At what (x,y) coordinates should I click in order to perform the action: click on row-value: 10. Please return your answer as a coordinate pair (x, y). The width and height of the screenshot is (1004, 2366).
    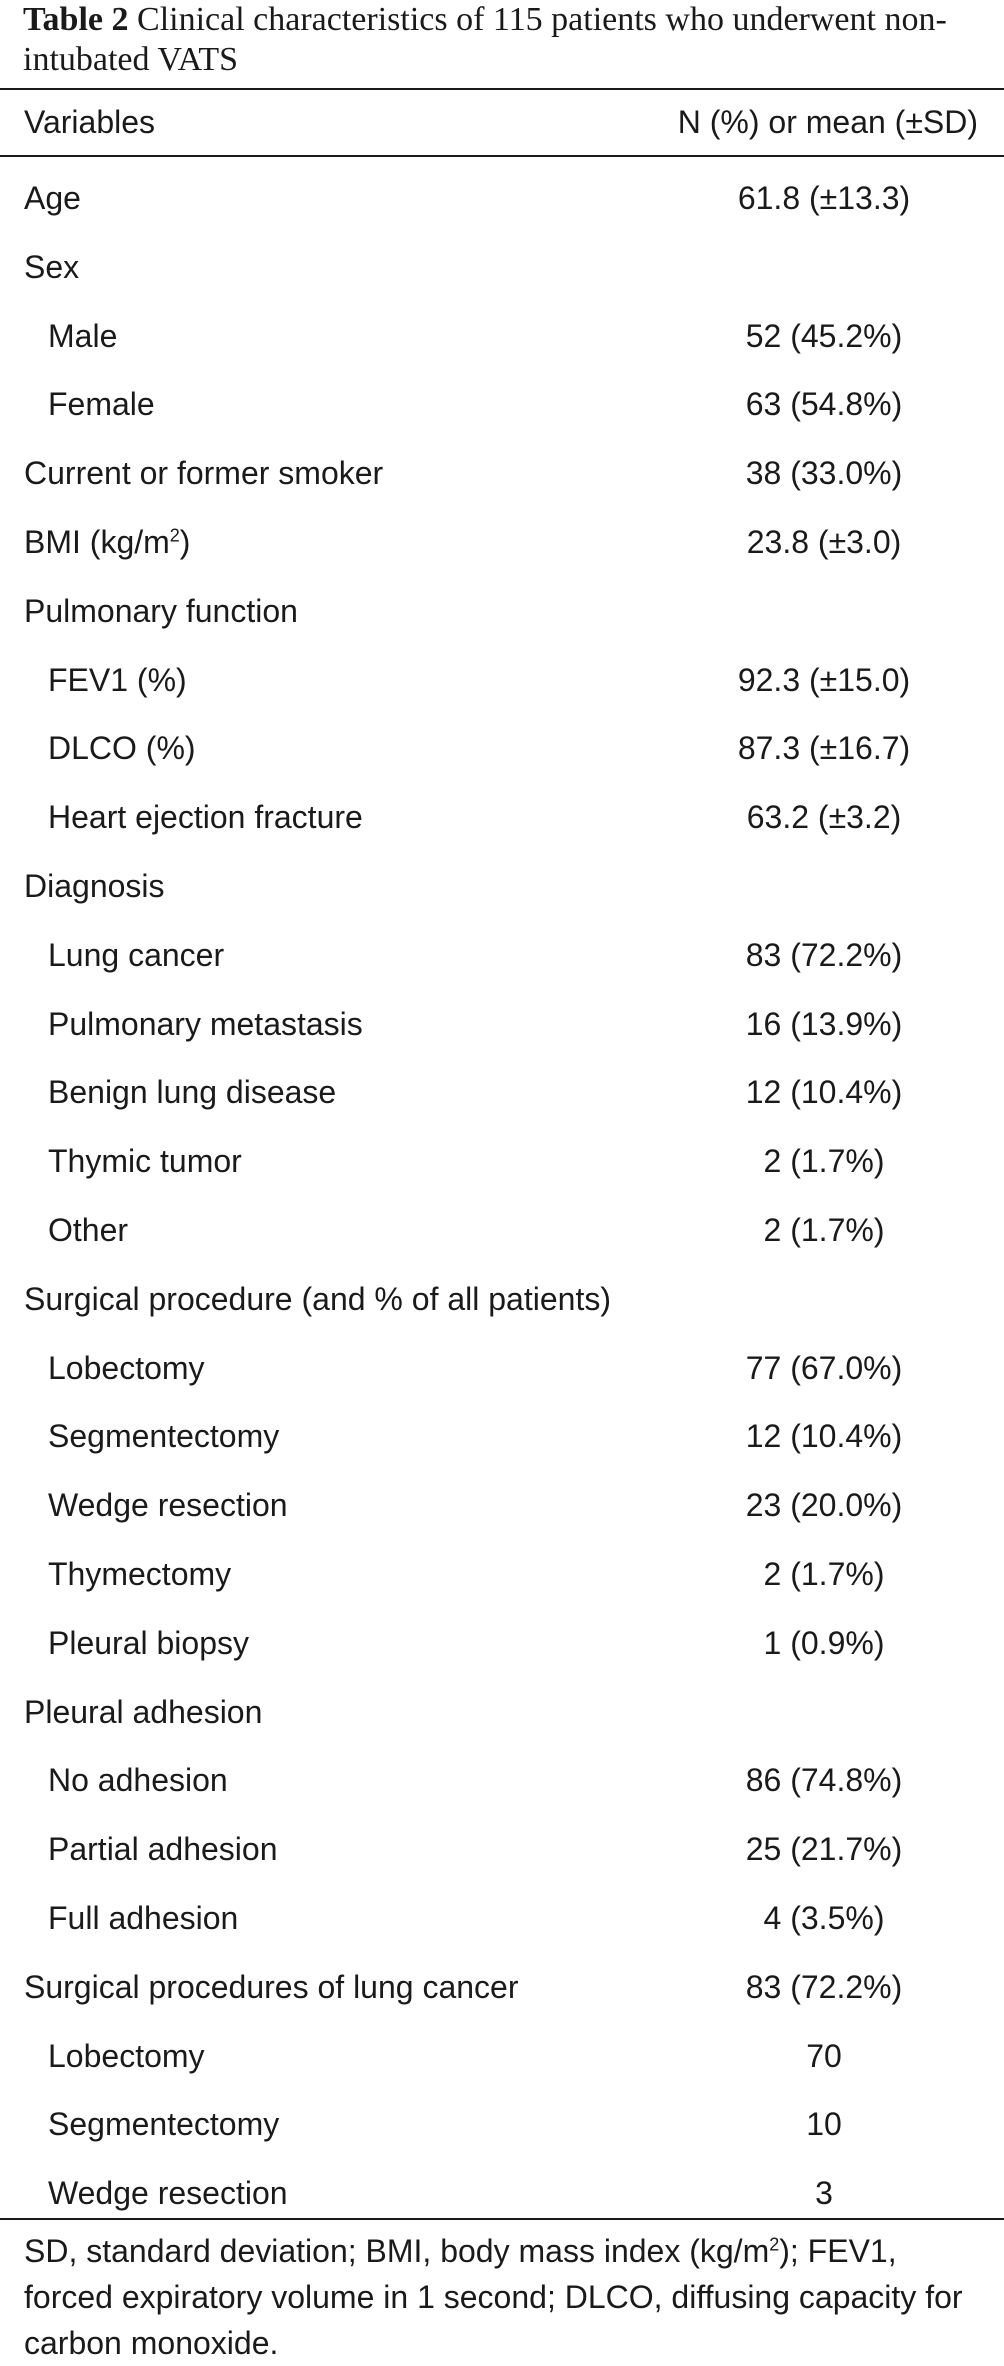
    Looking at the image, I should click on (824, 2124).